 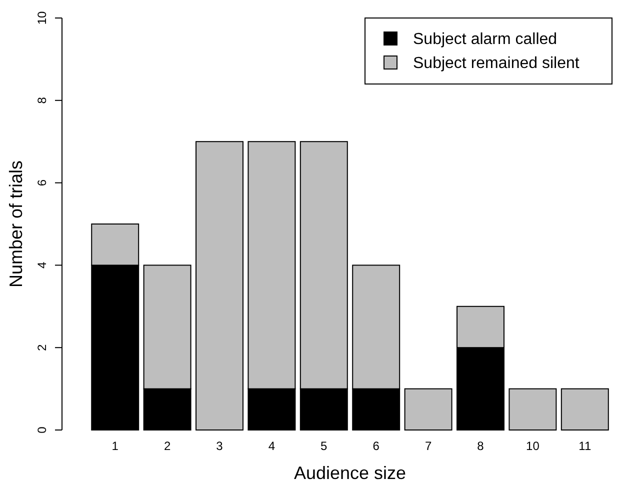 What do you see at coordinates (428, 446) in the screenshot?
I see `x-tick-label: 7` at bounding box center [428, 446].